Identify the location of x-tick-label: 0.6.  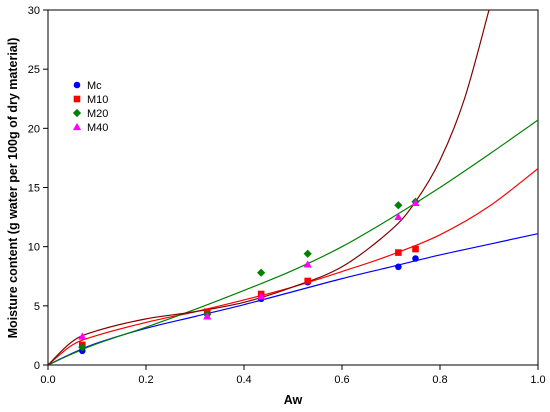
(341, 380).